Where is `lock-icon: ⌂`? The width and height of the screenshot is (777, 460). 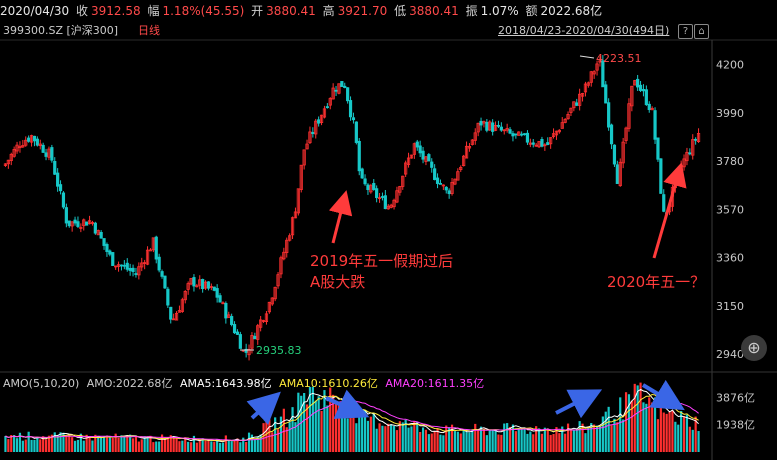
lock-icon: ⌂ is located at coordinates (701, 31).